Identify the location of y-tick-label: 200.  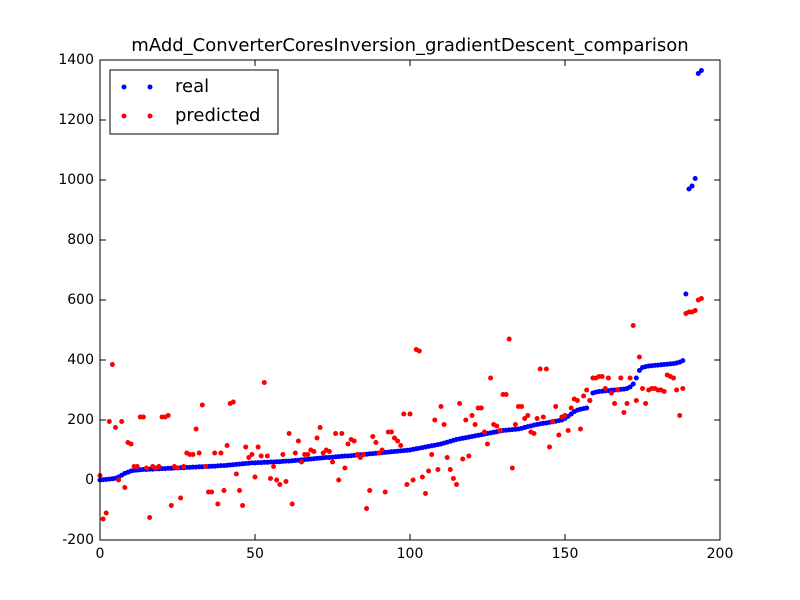
(80, 420).